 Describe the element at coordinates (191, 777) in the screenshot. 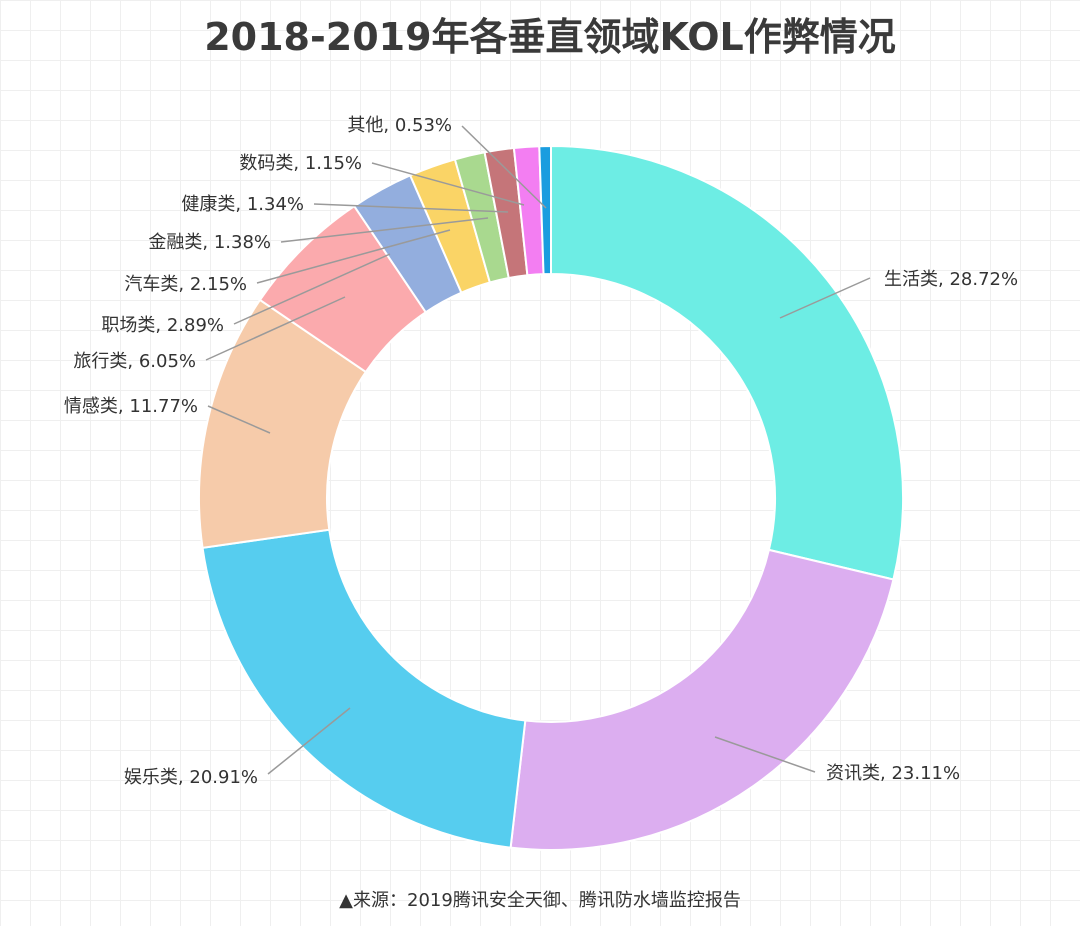

I see `slice-label-3: 娱乐类, 20.91%` at that location.